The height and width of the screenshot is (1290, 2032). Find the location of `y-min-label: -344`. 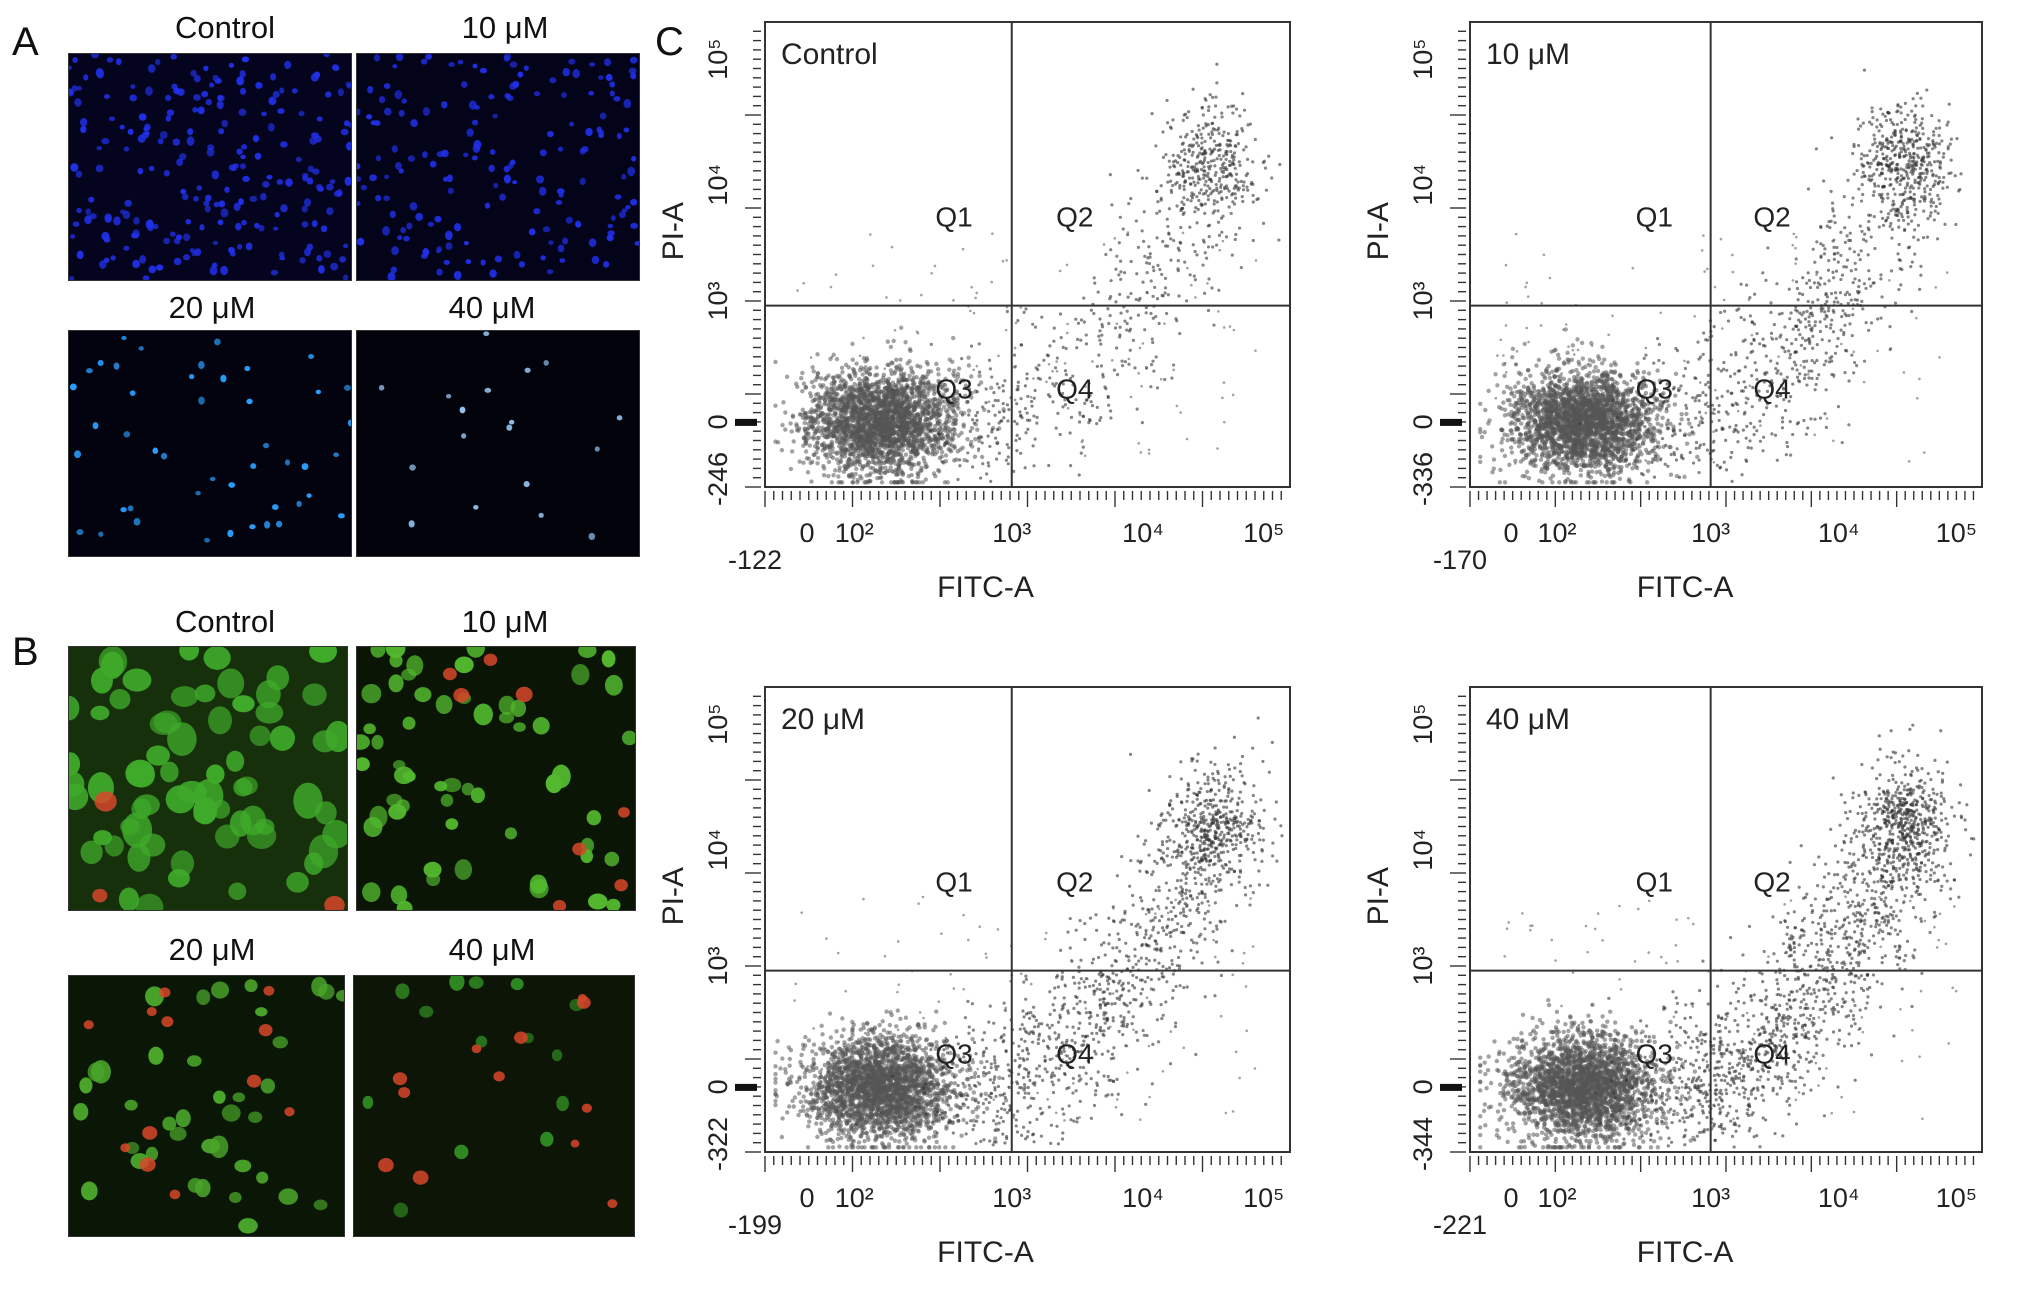

y-min-label: -344 is located at coordinates (1423, 1144).